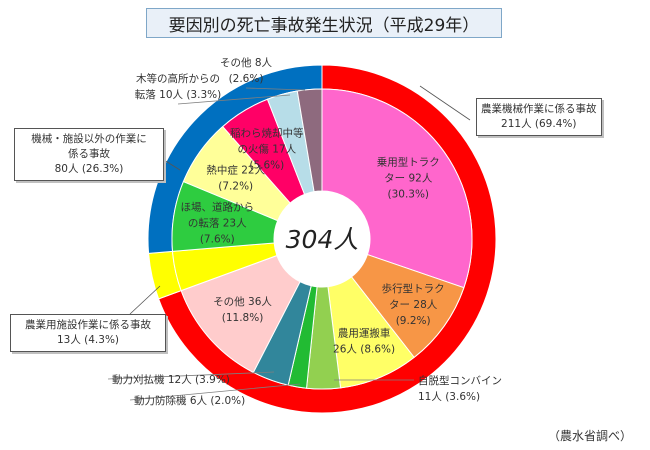  What do you see at coordinates (235, 177) in the screenshot?
I see `slice-label-9: 熱中症 22人 (7.2%)` at bounding box center [235, 177].